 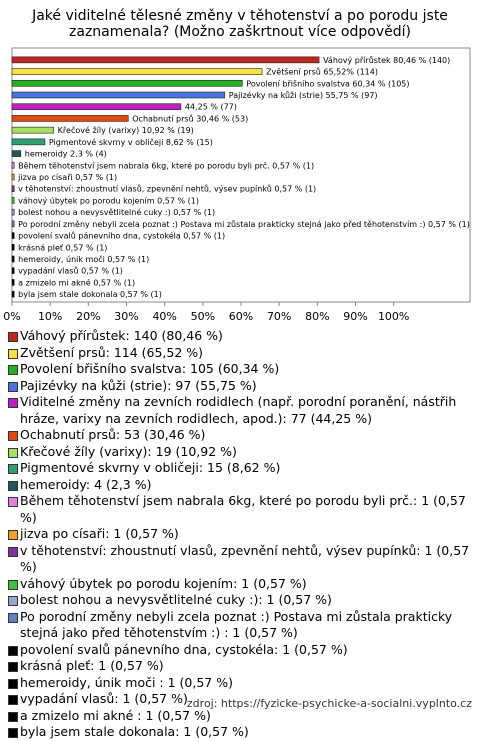 I want to click on legend-label: jizva po císaři: 1 (0,57 %), so click(x=99, y=533).